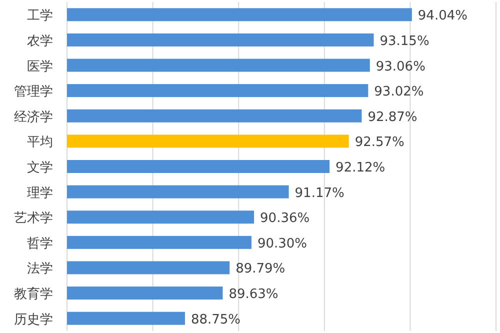 Image resolution: width=500 pixels, height=333 pixels. I want to click on data-label: 89.79%, so click(261, 269).